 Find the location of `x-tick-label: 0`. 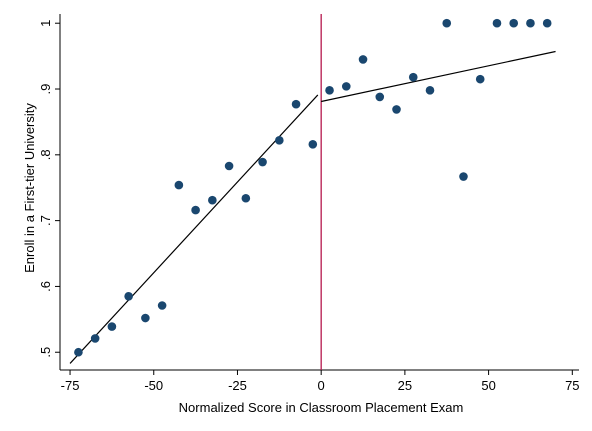

x-tick-label: 0 is located at coordinates (321, 385).